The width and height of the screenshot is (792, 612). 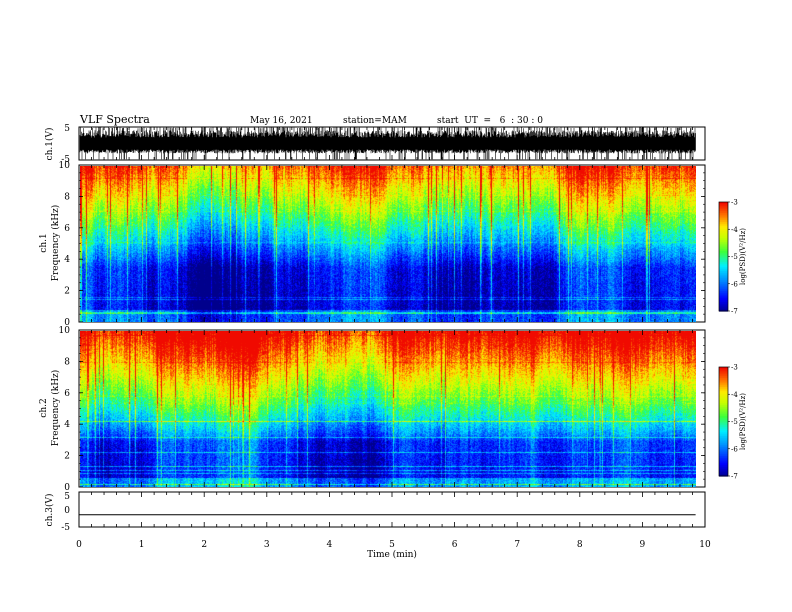 What do you see at coordinates (44, 407) in the screenshot?
I see `ch2-spec-ylabel-line1: ch.2` at bounding box center [44, 407].